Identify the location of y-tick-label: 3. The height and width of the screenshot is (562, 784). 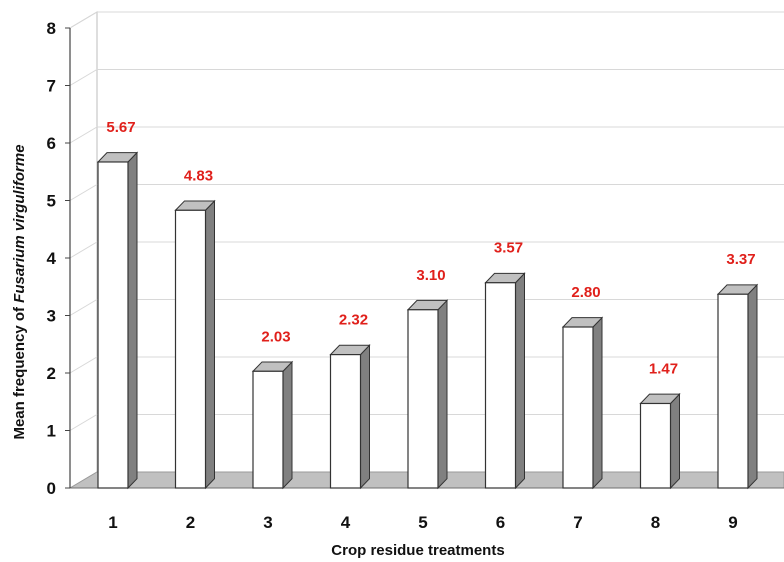
(51, 316).